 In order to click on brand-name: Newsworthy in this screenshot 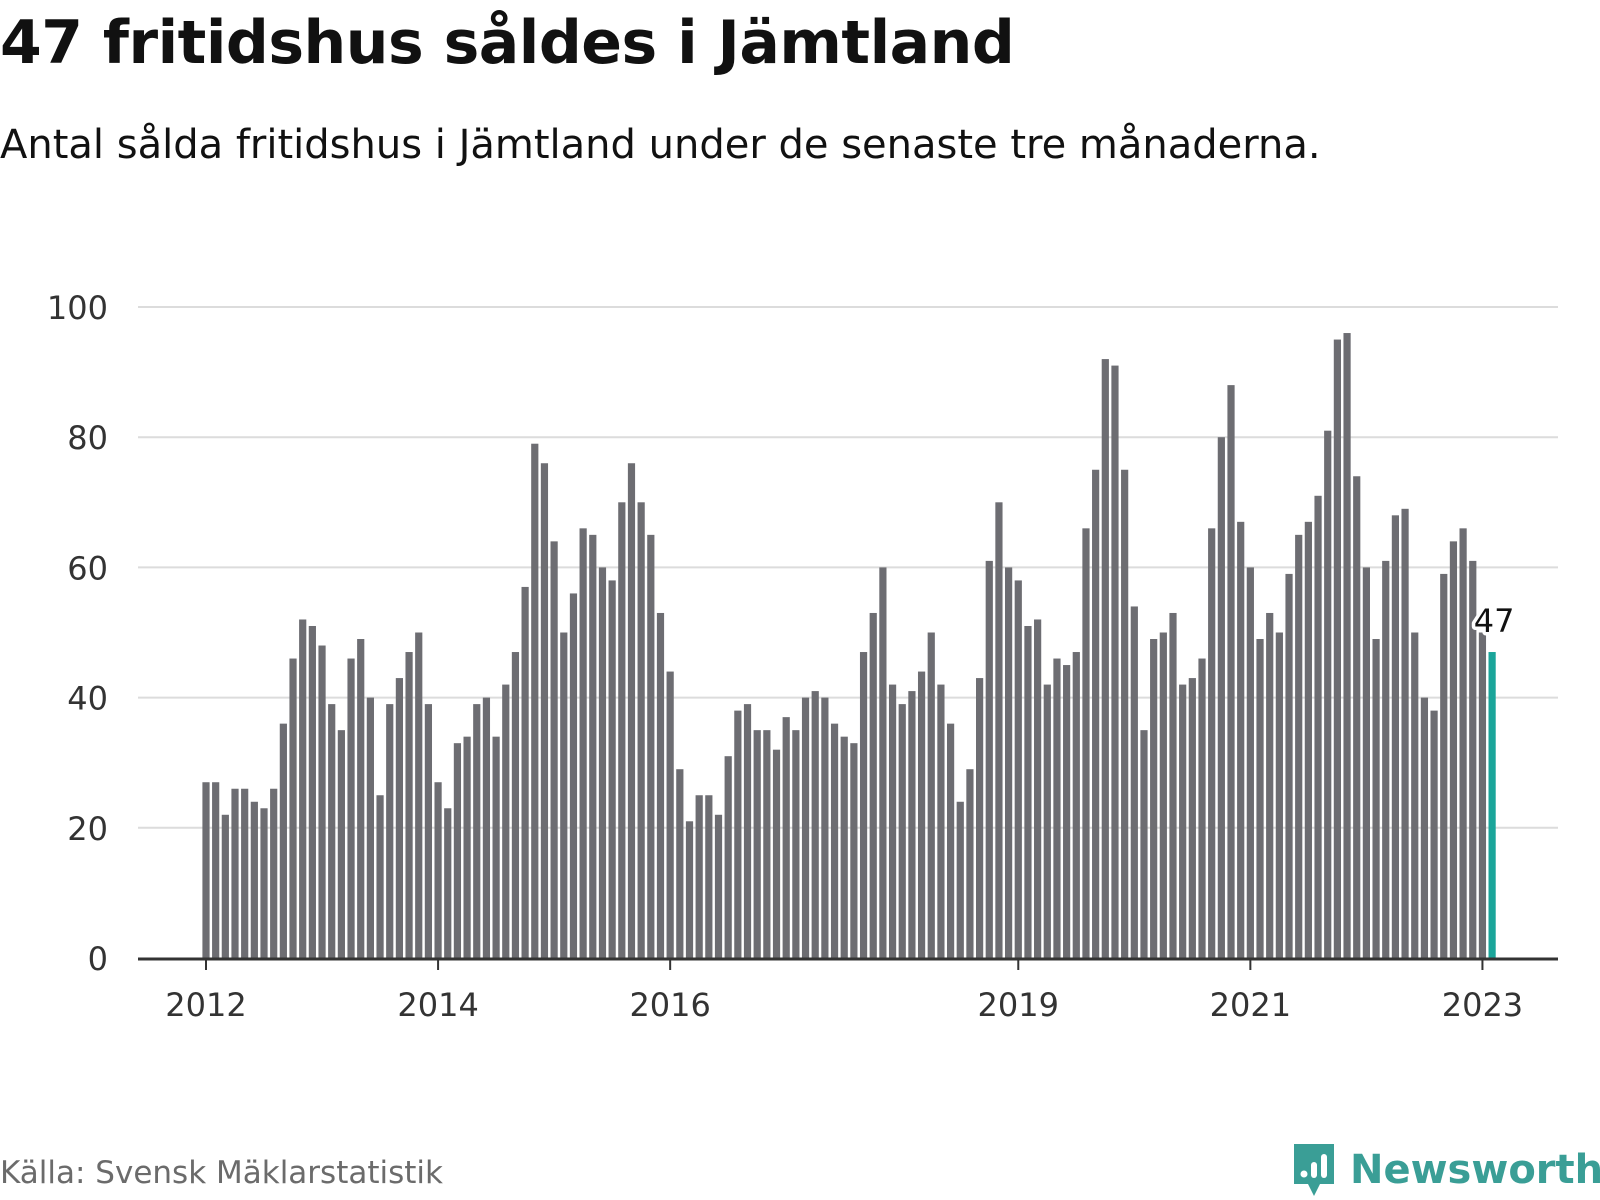, I will do `click(1475, 1170)`.